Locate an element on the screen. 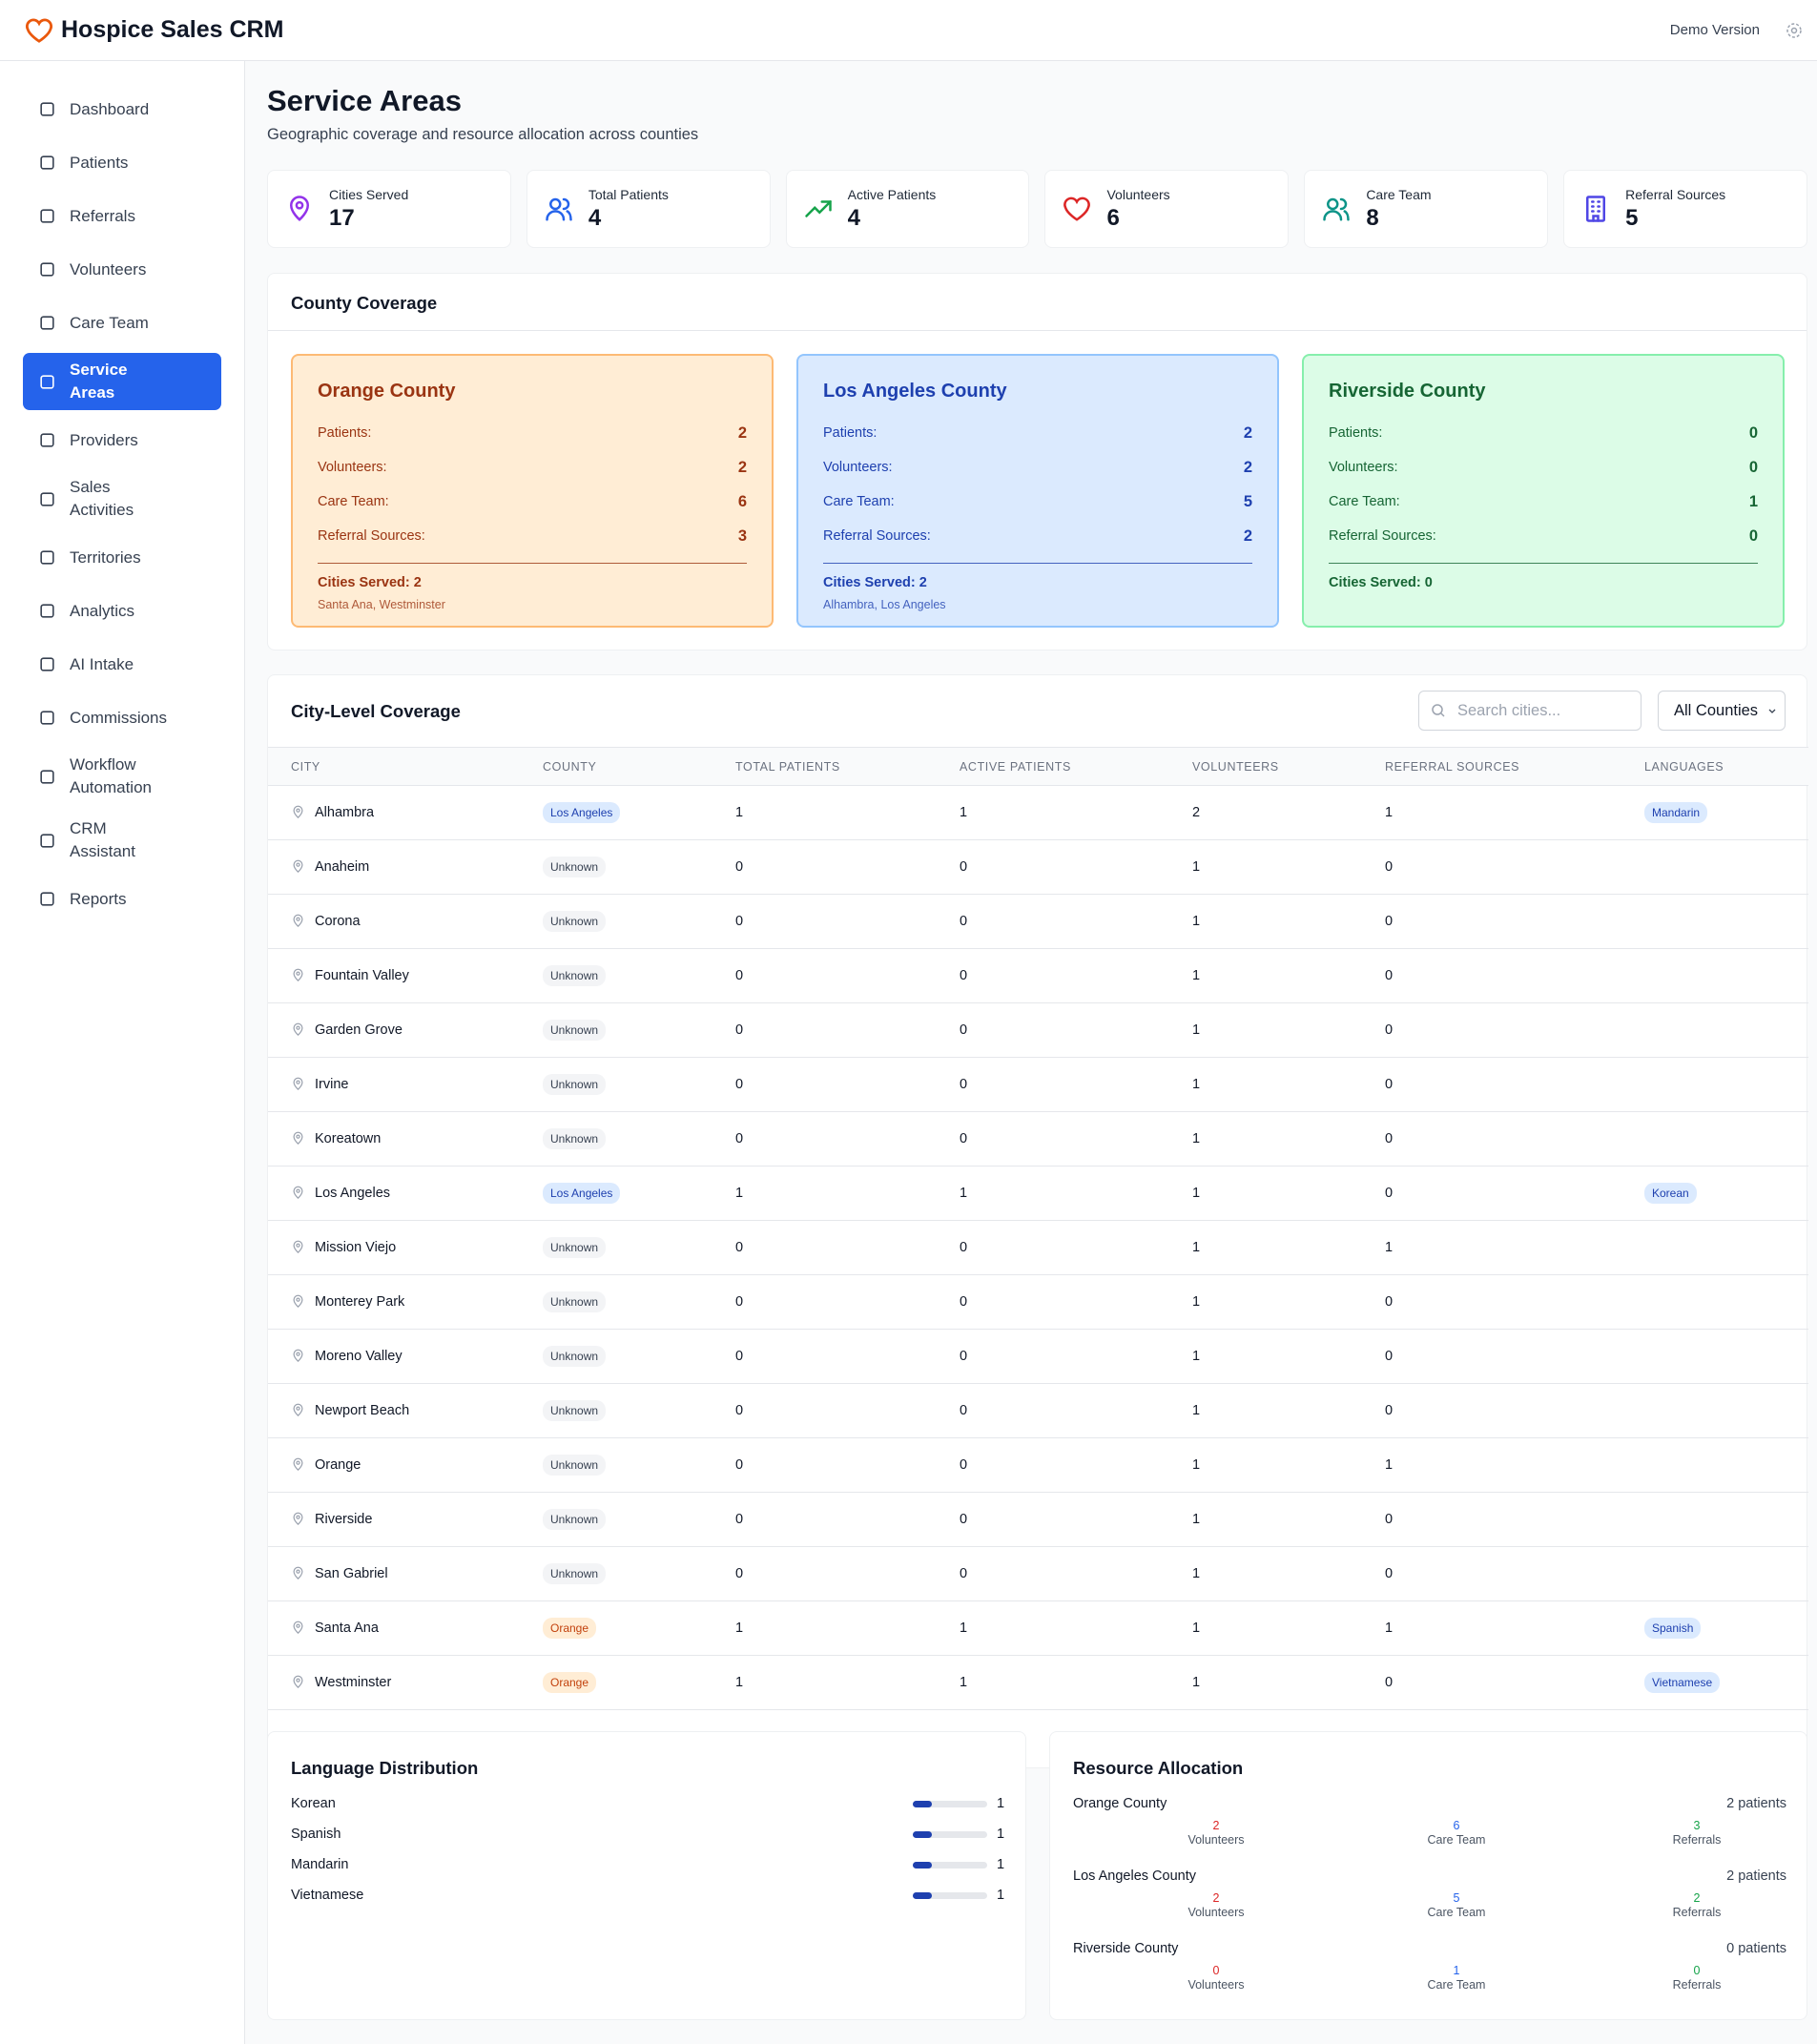 The image size is (1817, 2044). nav-item: Sales Activities is located at coordinates (122, 498).